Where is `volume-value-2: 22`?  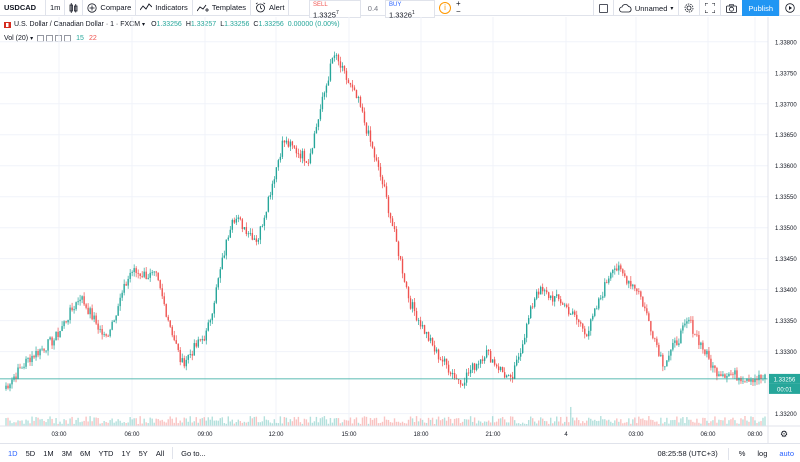 volume-value-2: 22 is located at coordinates (92, 38).